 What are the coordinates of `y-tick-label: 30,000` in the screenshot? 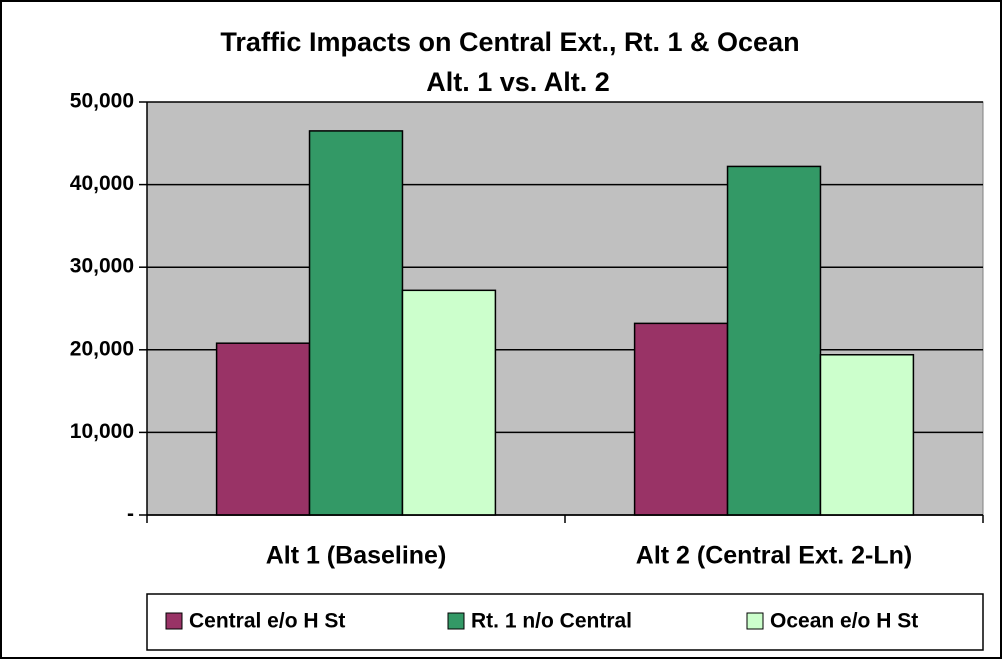 It's located at (102, 266).